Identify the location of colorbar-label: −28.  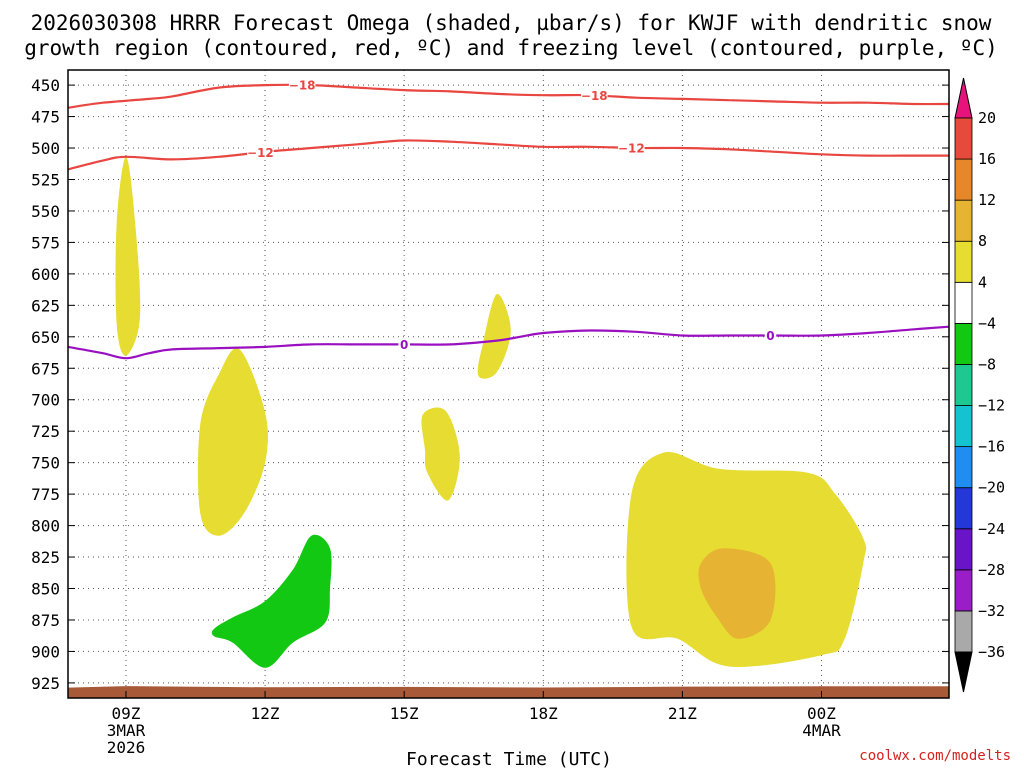
(991, 570).